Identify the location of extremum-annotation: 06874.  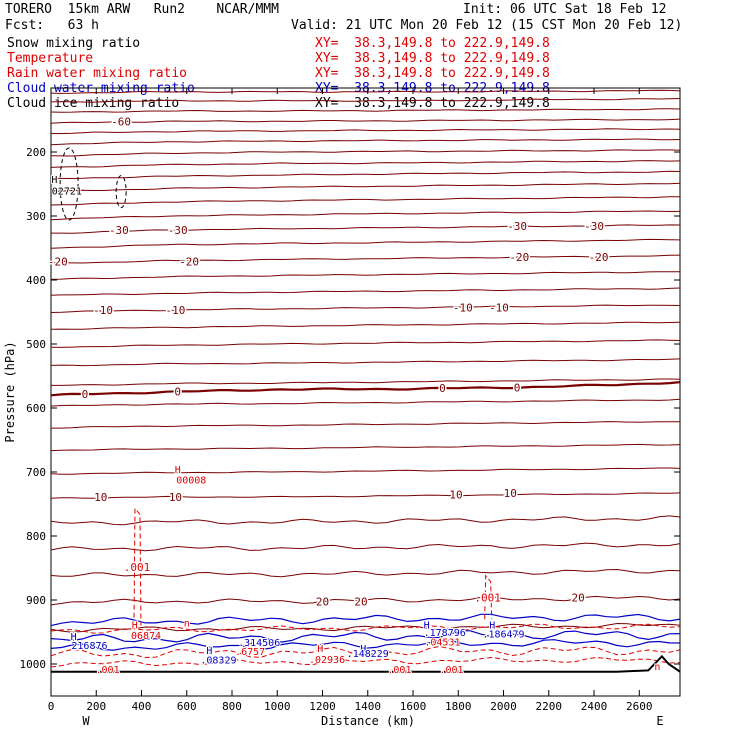
(146, 636).